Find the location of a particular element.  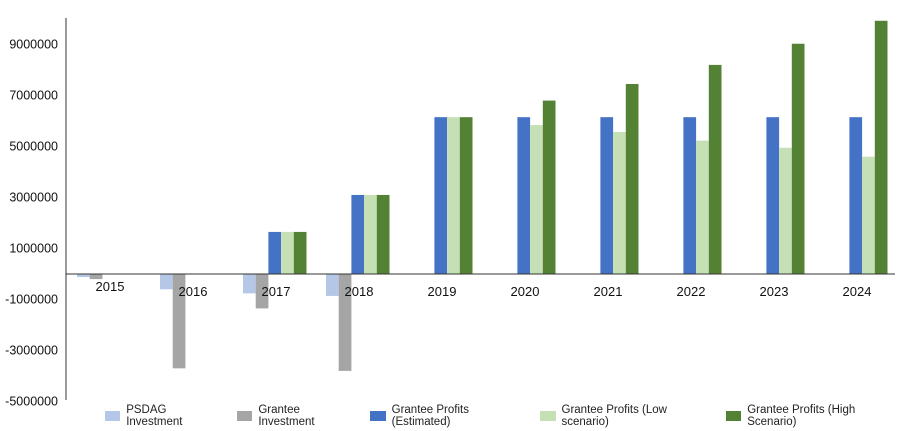

legend-item: Grantee Profits (Low scenario) is located at coordinates (625, 416).